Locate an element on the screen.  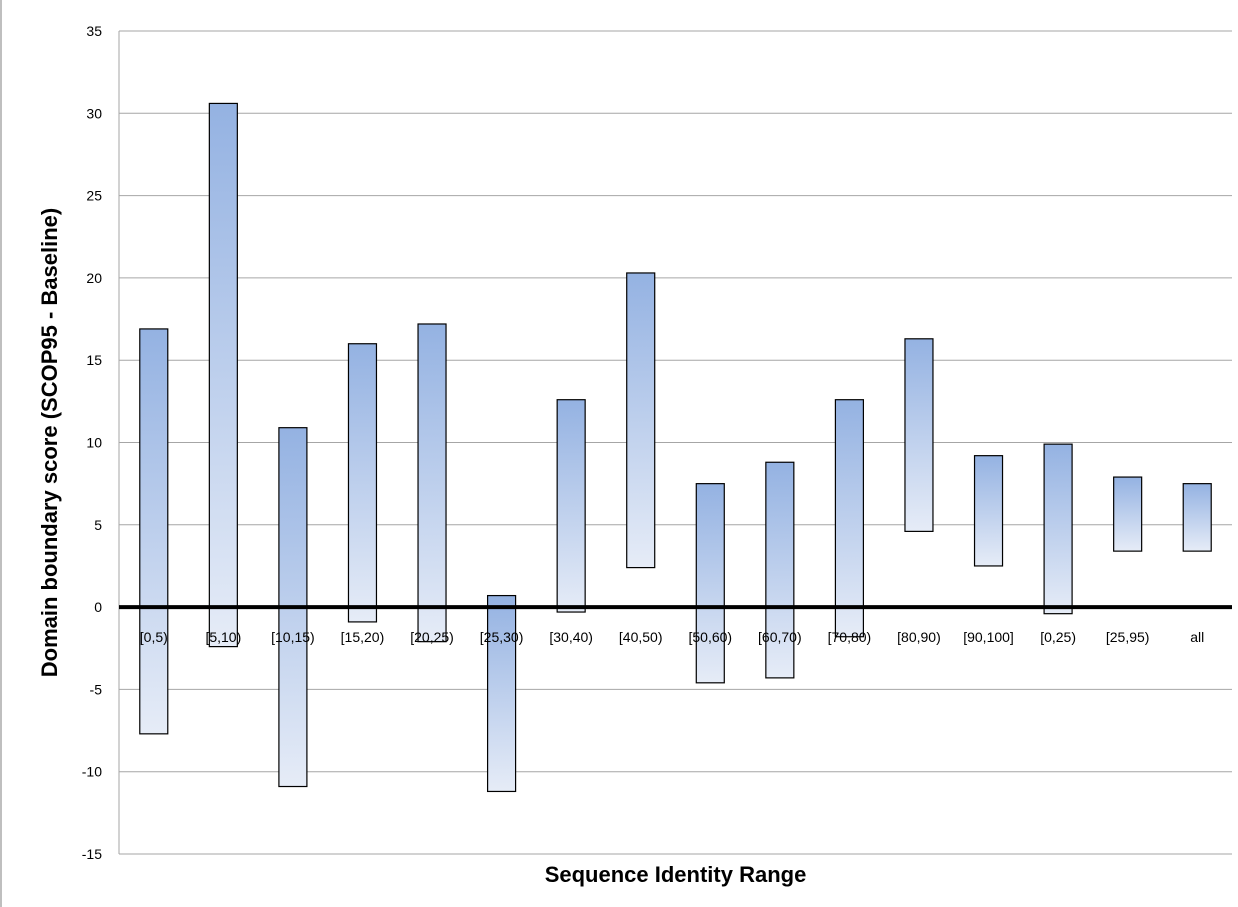
x-tick-label: [50,60) is located at coordinates (710, 637).